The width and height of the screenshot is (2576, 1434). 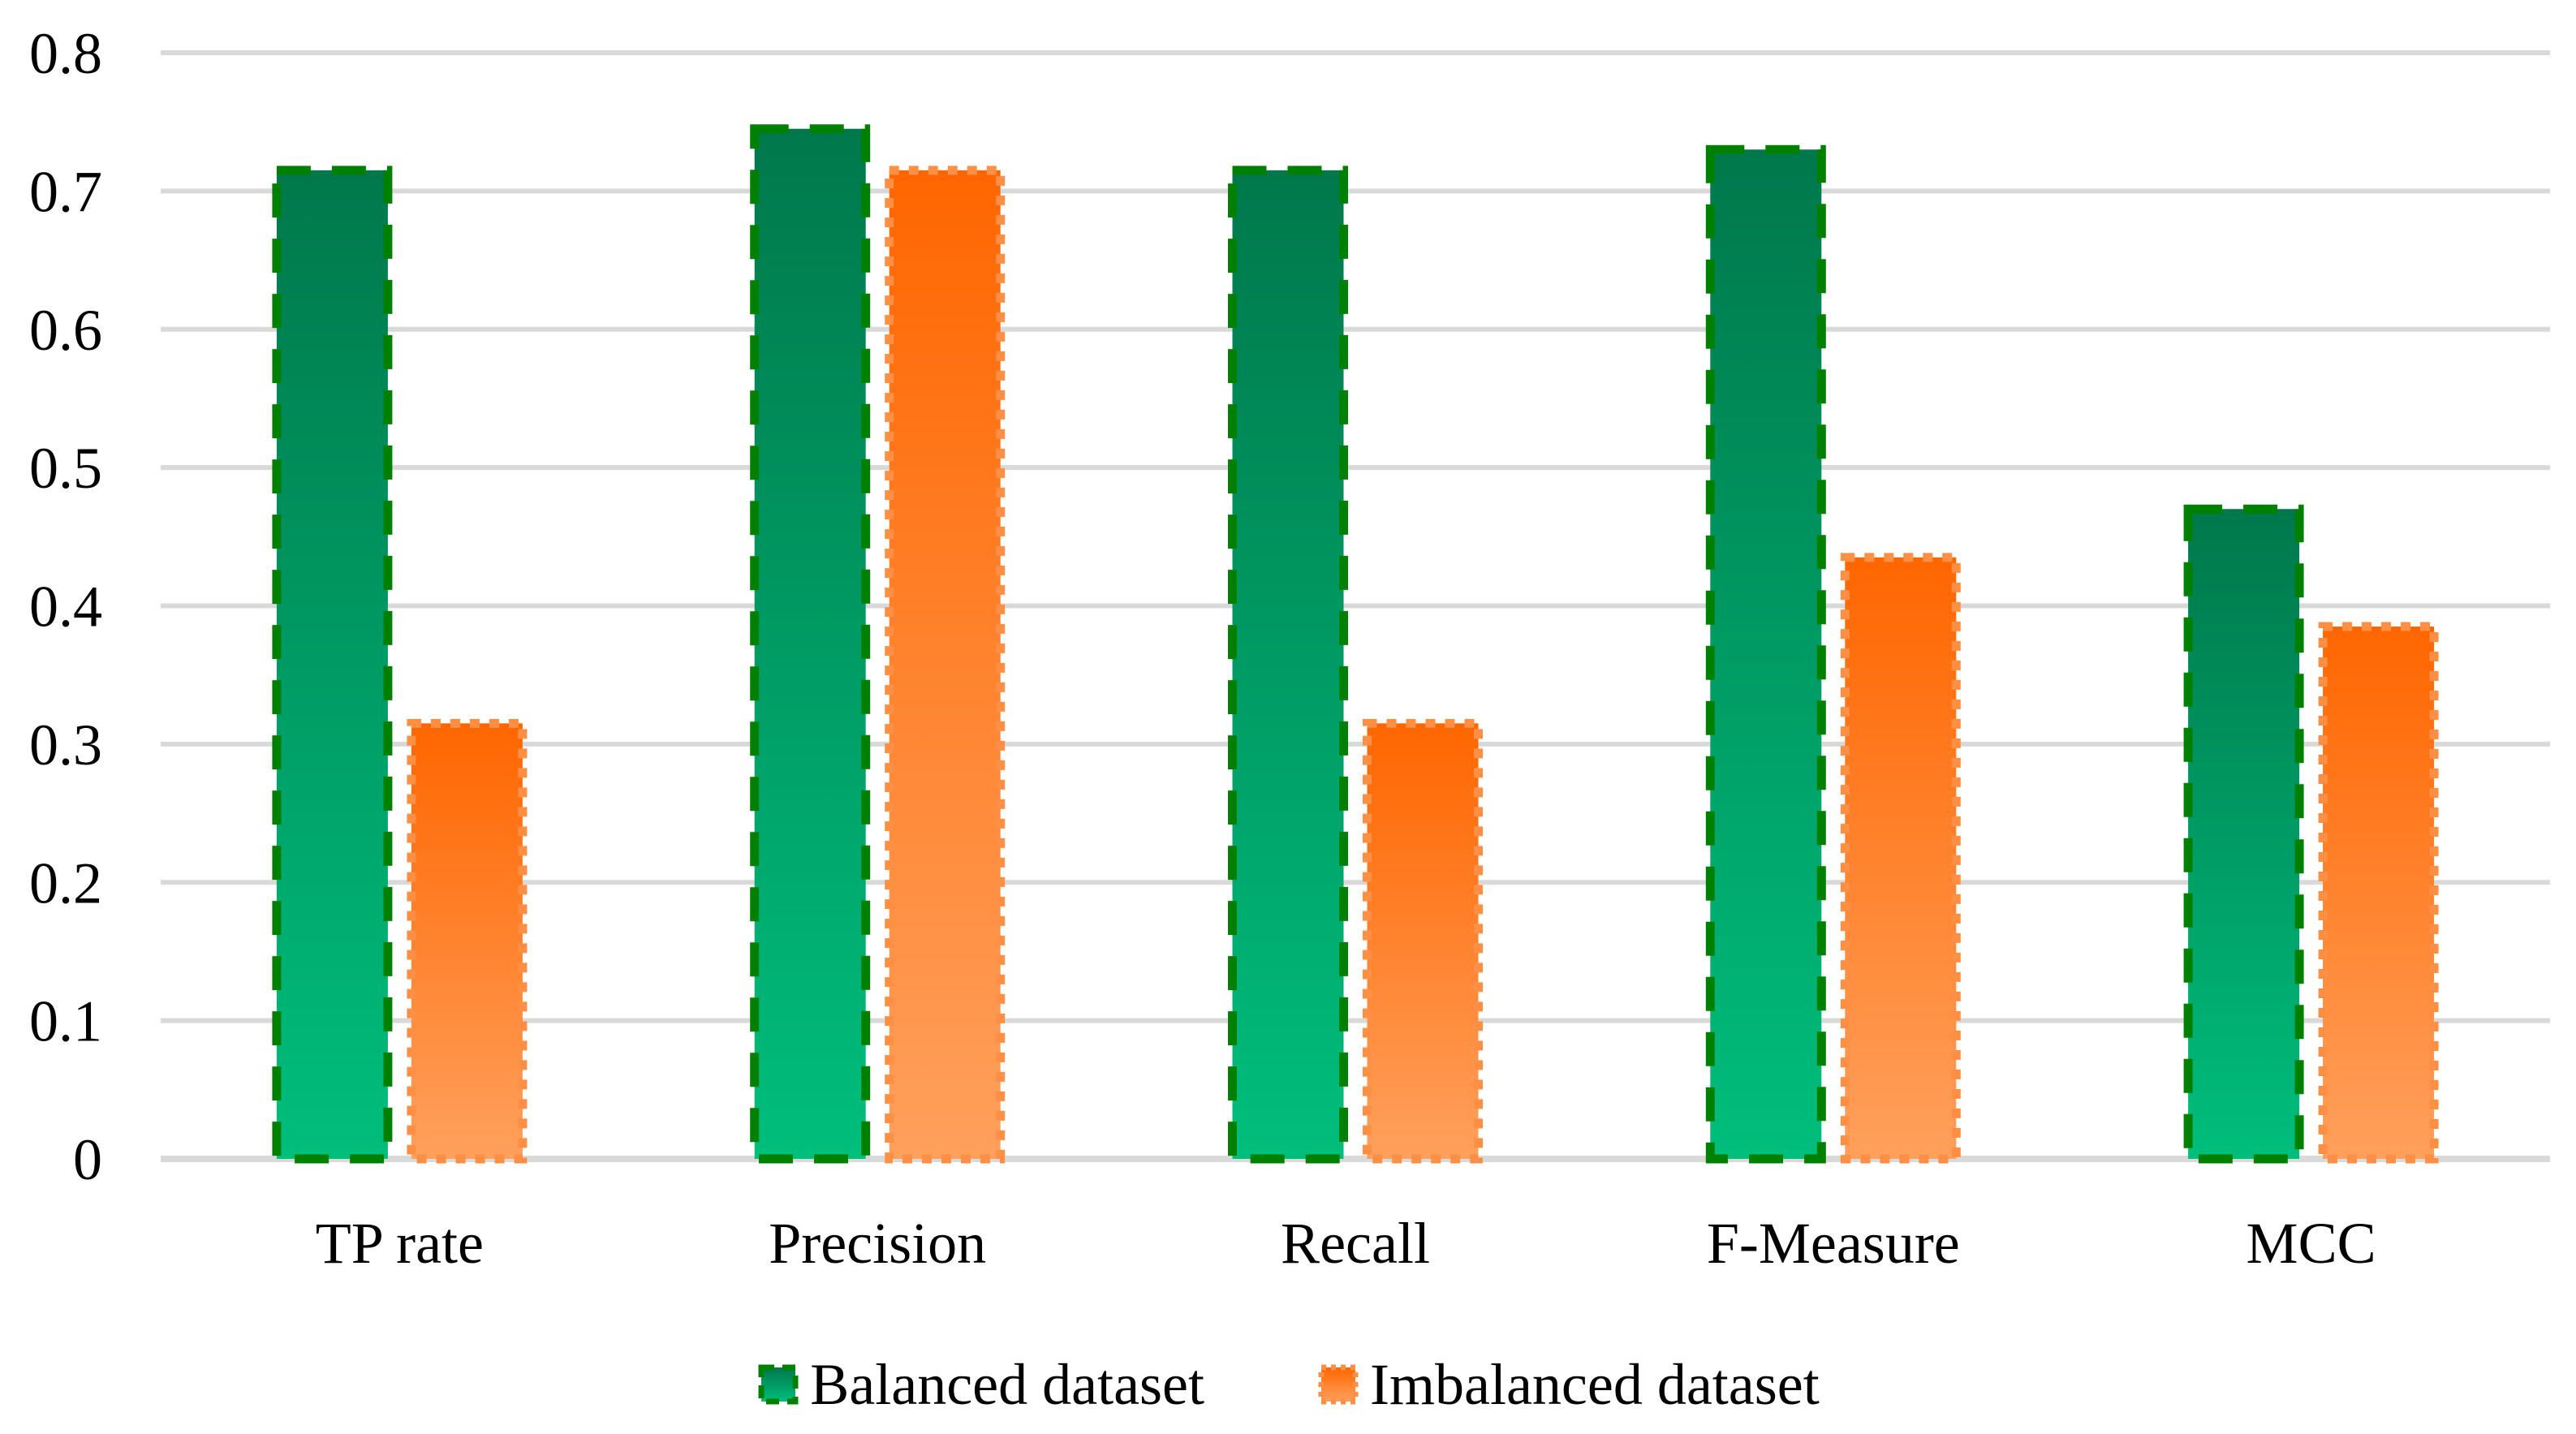 I want to click on y-tick-label: 0.5, so click(x=66, y=468).